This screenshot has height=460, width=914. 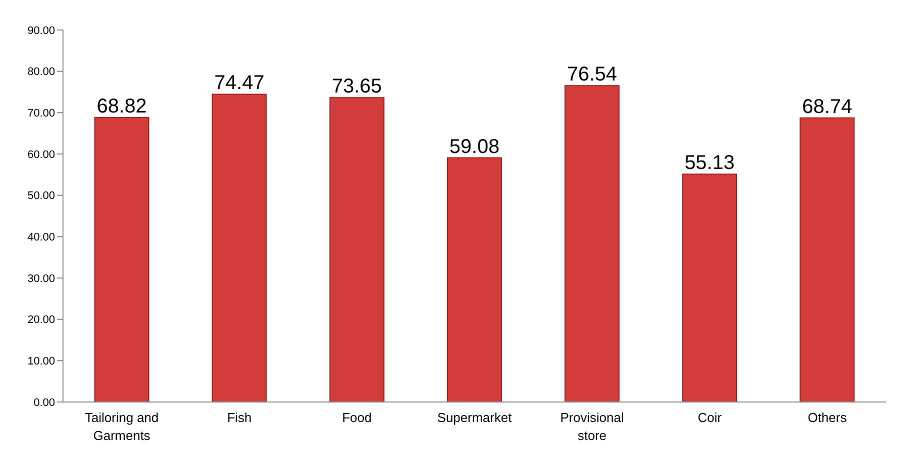 What do you see at coordinates (41, 362) in the screenshot?
I see `y-tick-label: 10.00` at bounding box center [41, 362].